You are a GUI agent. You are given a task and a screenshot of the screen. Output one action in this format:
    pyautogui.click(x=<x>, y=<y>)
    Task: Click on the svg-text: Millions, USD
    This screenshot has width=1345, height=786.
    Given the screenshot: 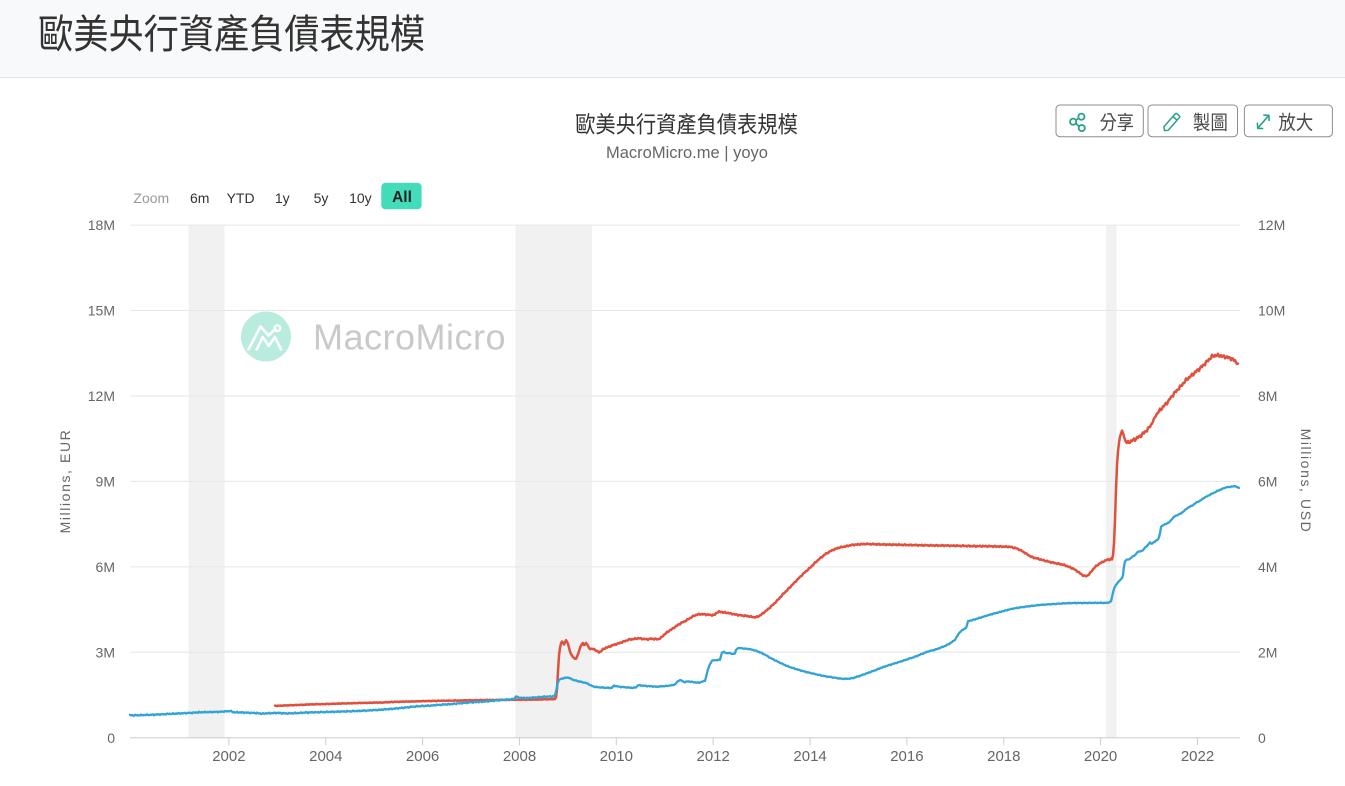 What is the action you would take?
    pyautogui.click(x=1306, y=481)
    